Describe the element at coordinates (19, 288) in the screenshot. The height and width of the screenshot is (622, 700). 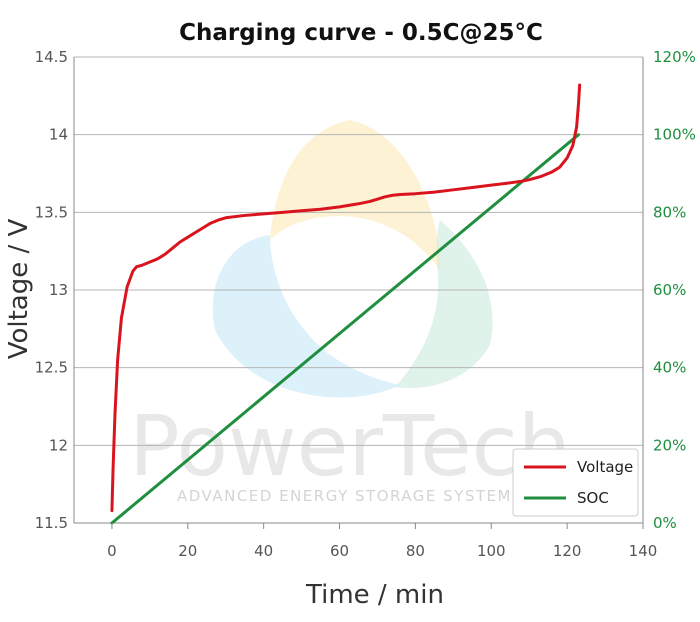
I see `y-axis-title: Voltage / V` at that location.